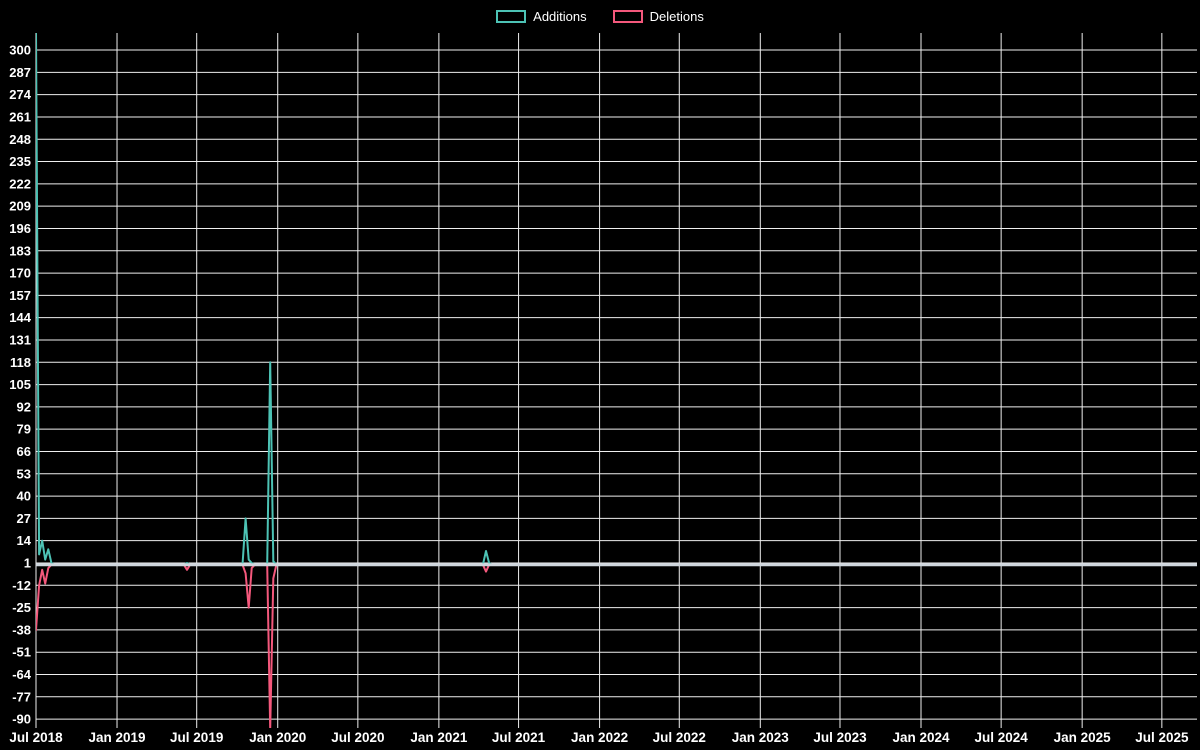 This screenshot has width=1200, height=750. Describe the element at coordinates (20, 206) in the screenshot. I see `y-axis-tick-label: 209` at that location.